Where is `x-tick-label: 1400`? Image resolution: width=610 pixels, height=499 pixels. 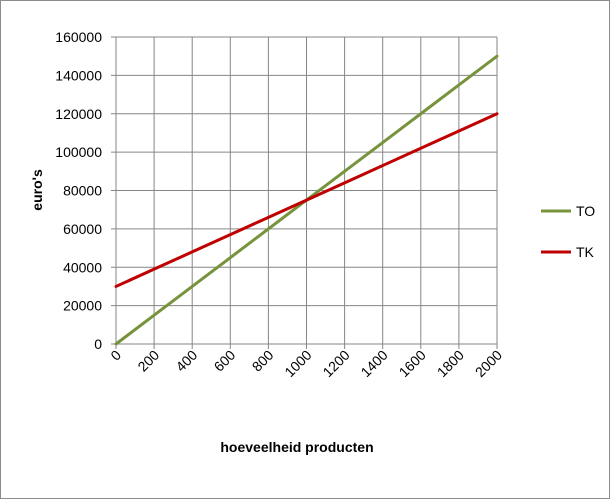
x-tick-label: 1400 is located at coordinates (373, 363).